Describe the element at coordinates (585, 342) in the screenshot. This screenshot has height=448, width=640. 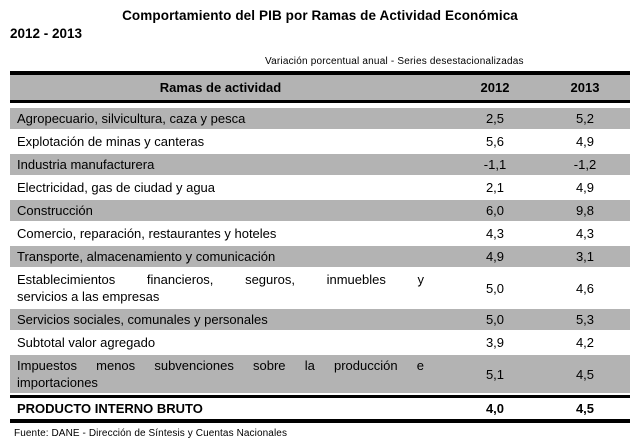
I see `row-value-2013: 4,2` at that location.